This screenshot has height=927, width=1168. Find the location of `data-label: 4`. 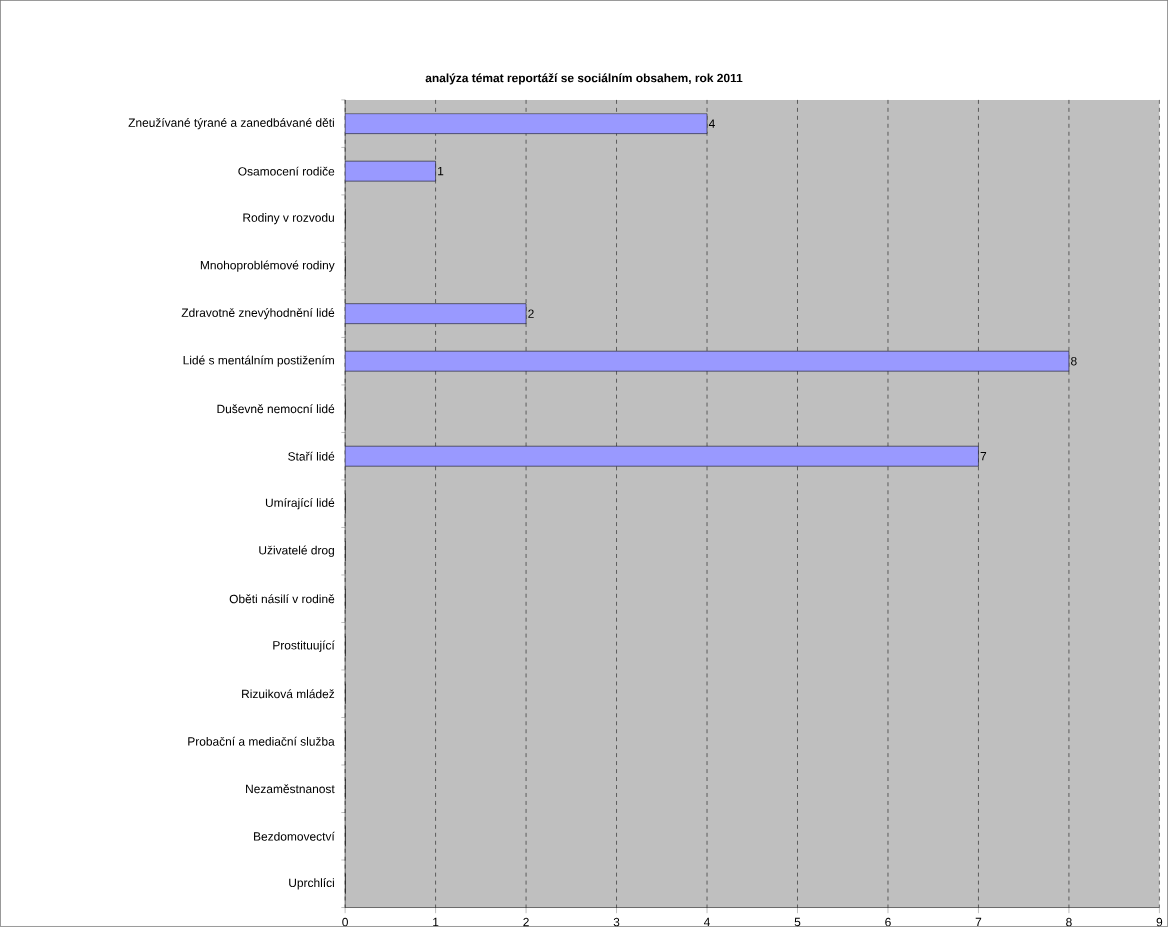

data-label: 4 is located at coordinates (711, 123).